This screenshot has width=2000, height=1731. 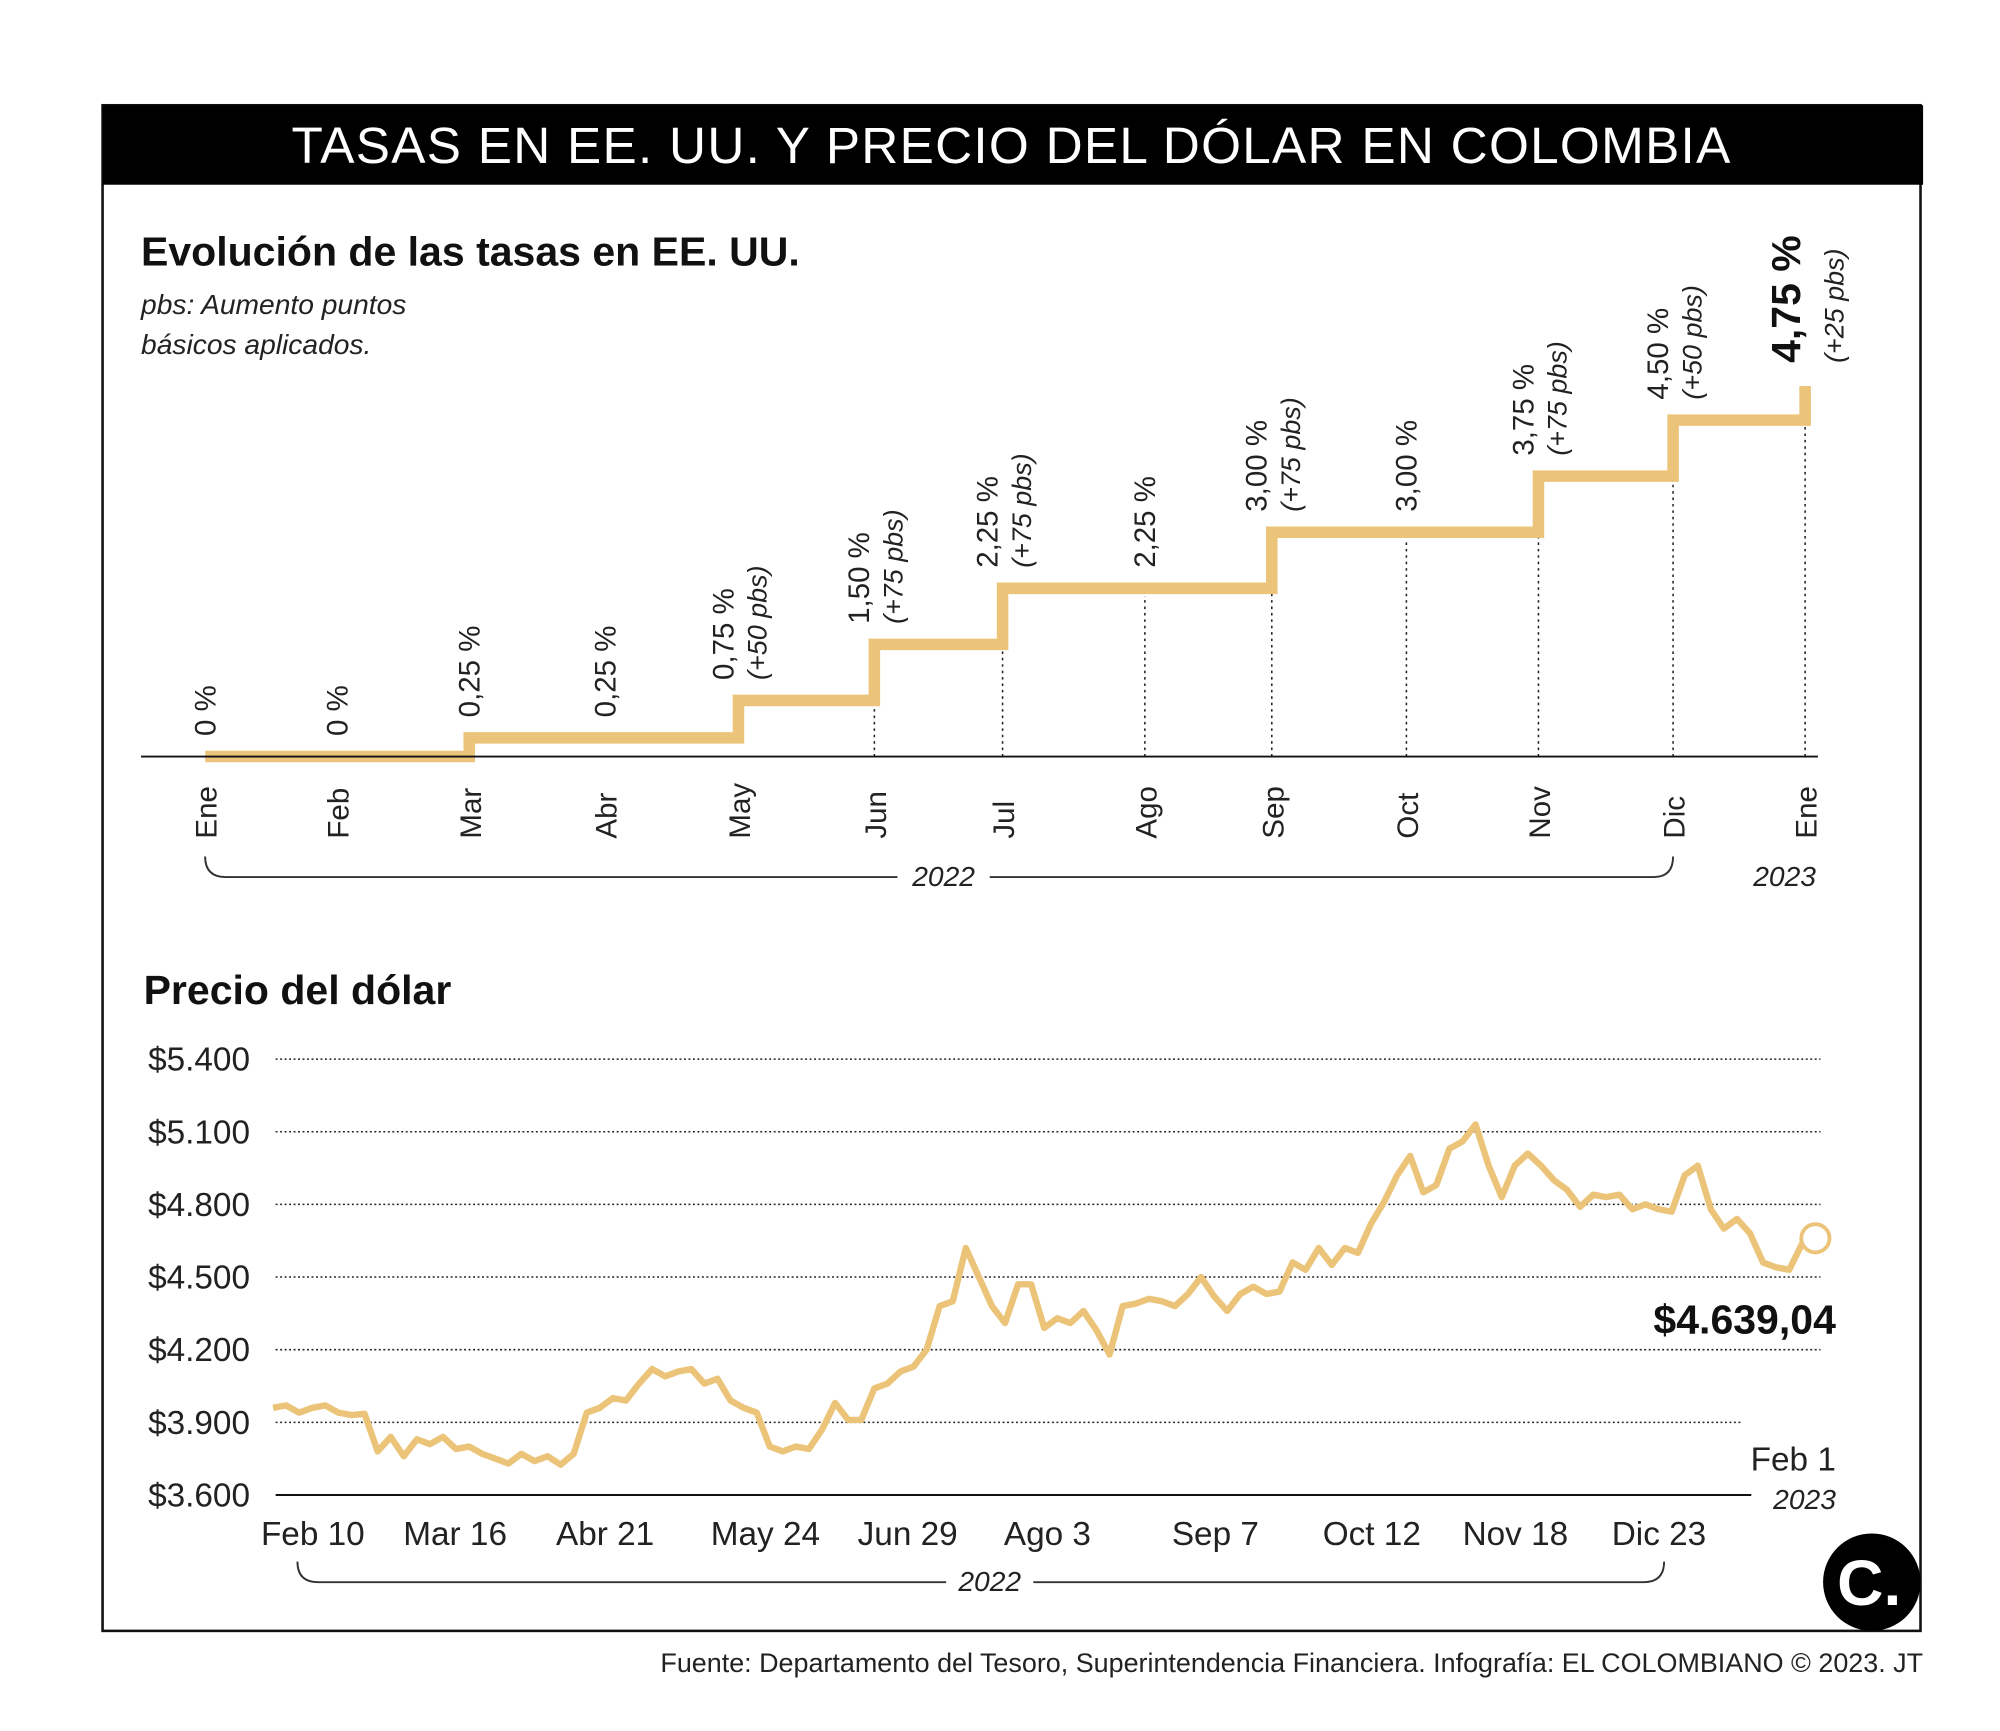 I want to click on y-tick-label: $3.900, so click(x=199, y=1423).